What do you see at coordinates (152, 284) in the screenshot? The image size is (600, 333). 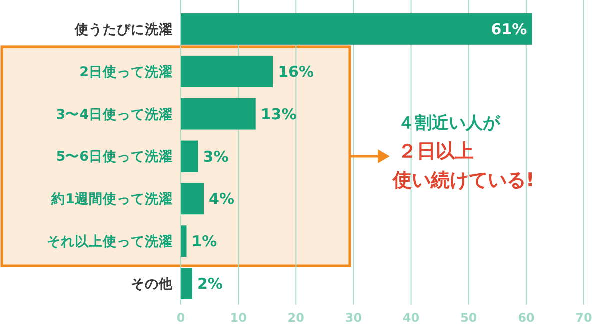 I see `y-tick-label: その他` at bounding box center [152, 284].